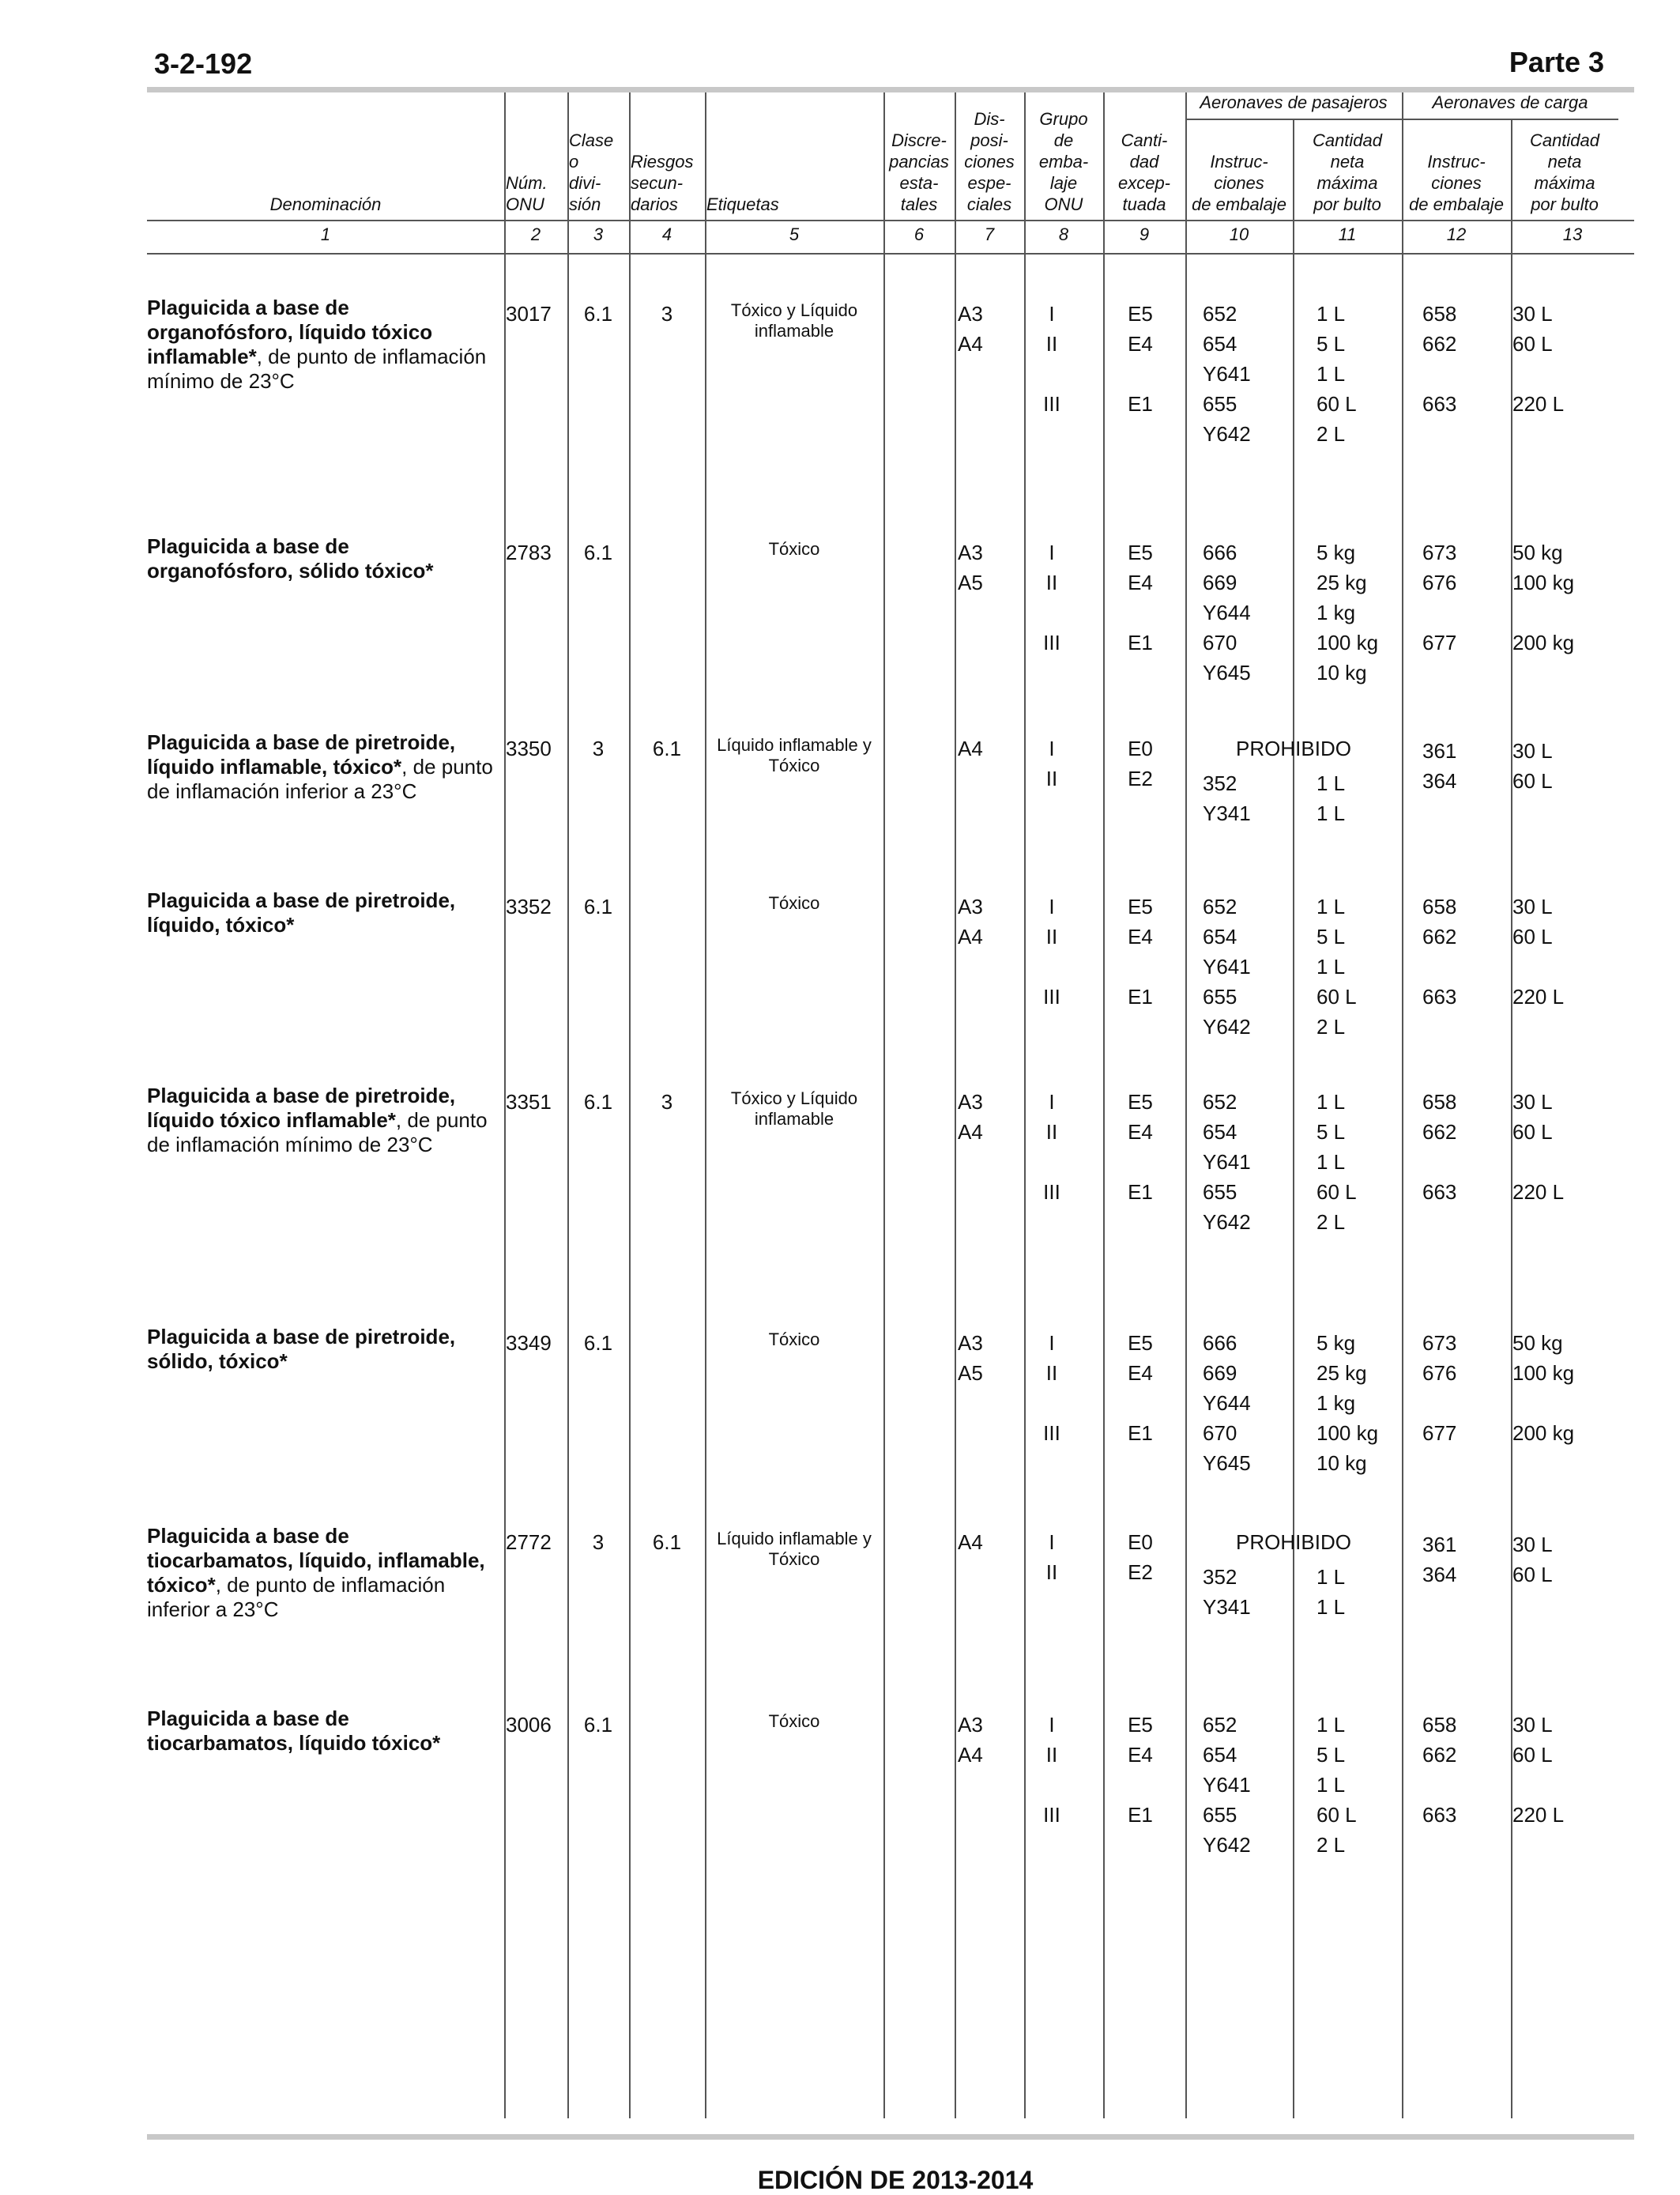 Image resolution: width=1680 pixels, height=2195 pixels. What do you see at coordinates (970, 1373) in the screenshot?
I see `special-provision: A5` at bounding box center [970, 1373].